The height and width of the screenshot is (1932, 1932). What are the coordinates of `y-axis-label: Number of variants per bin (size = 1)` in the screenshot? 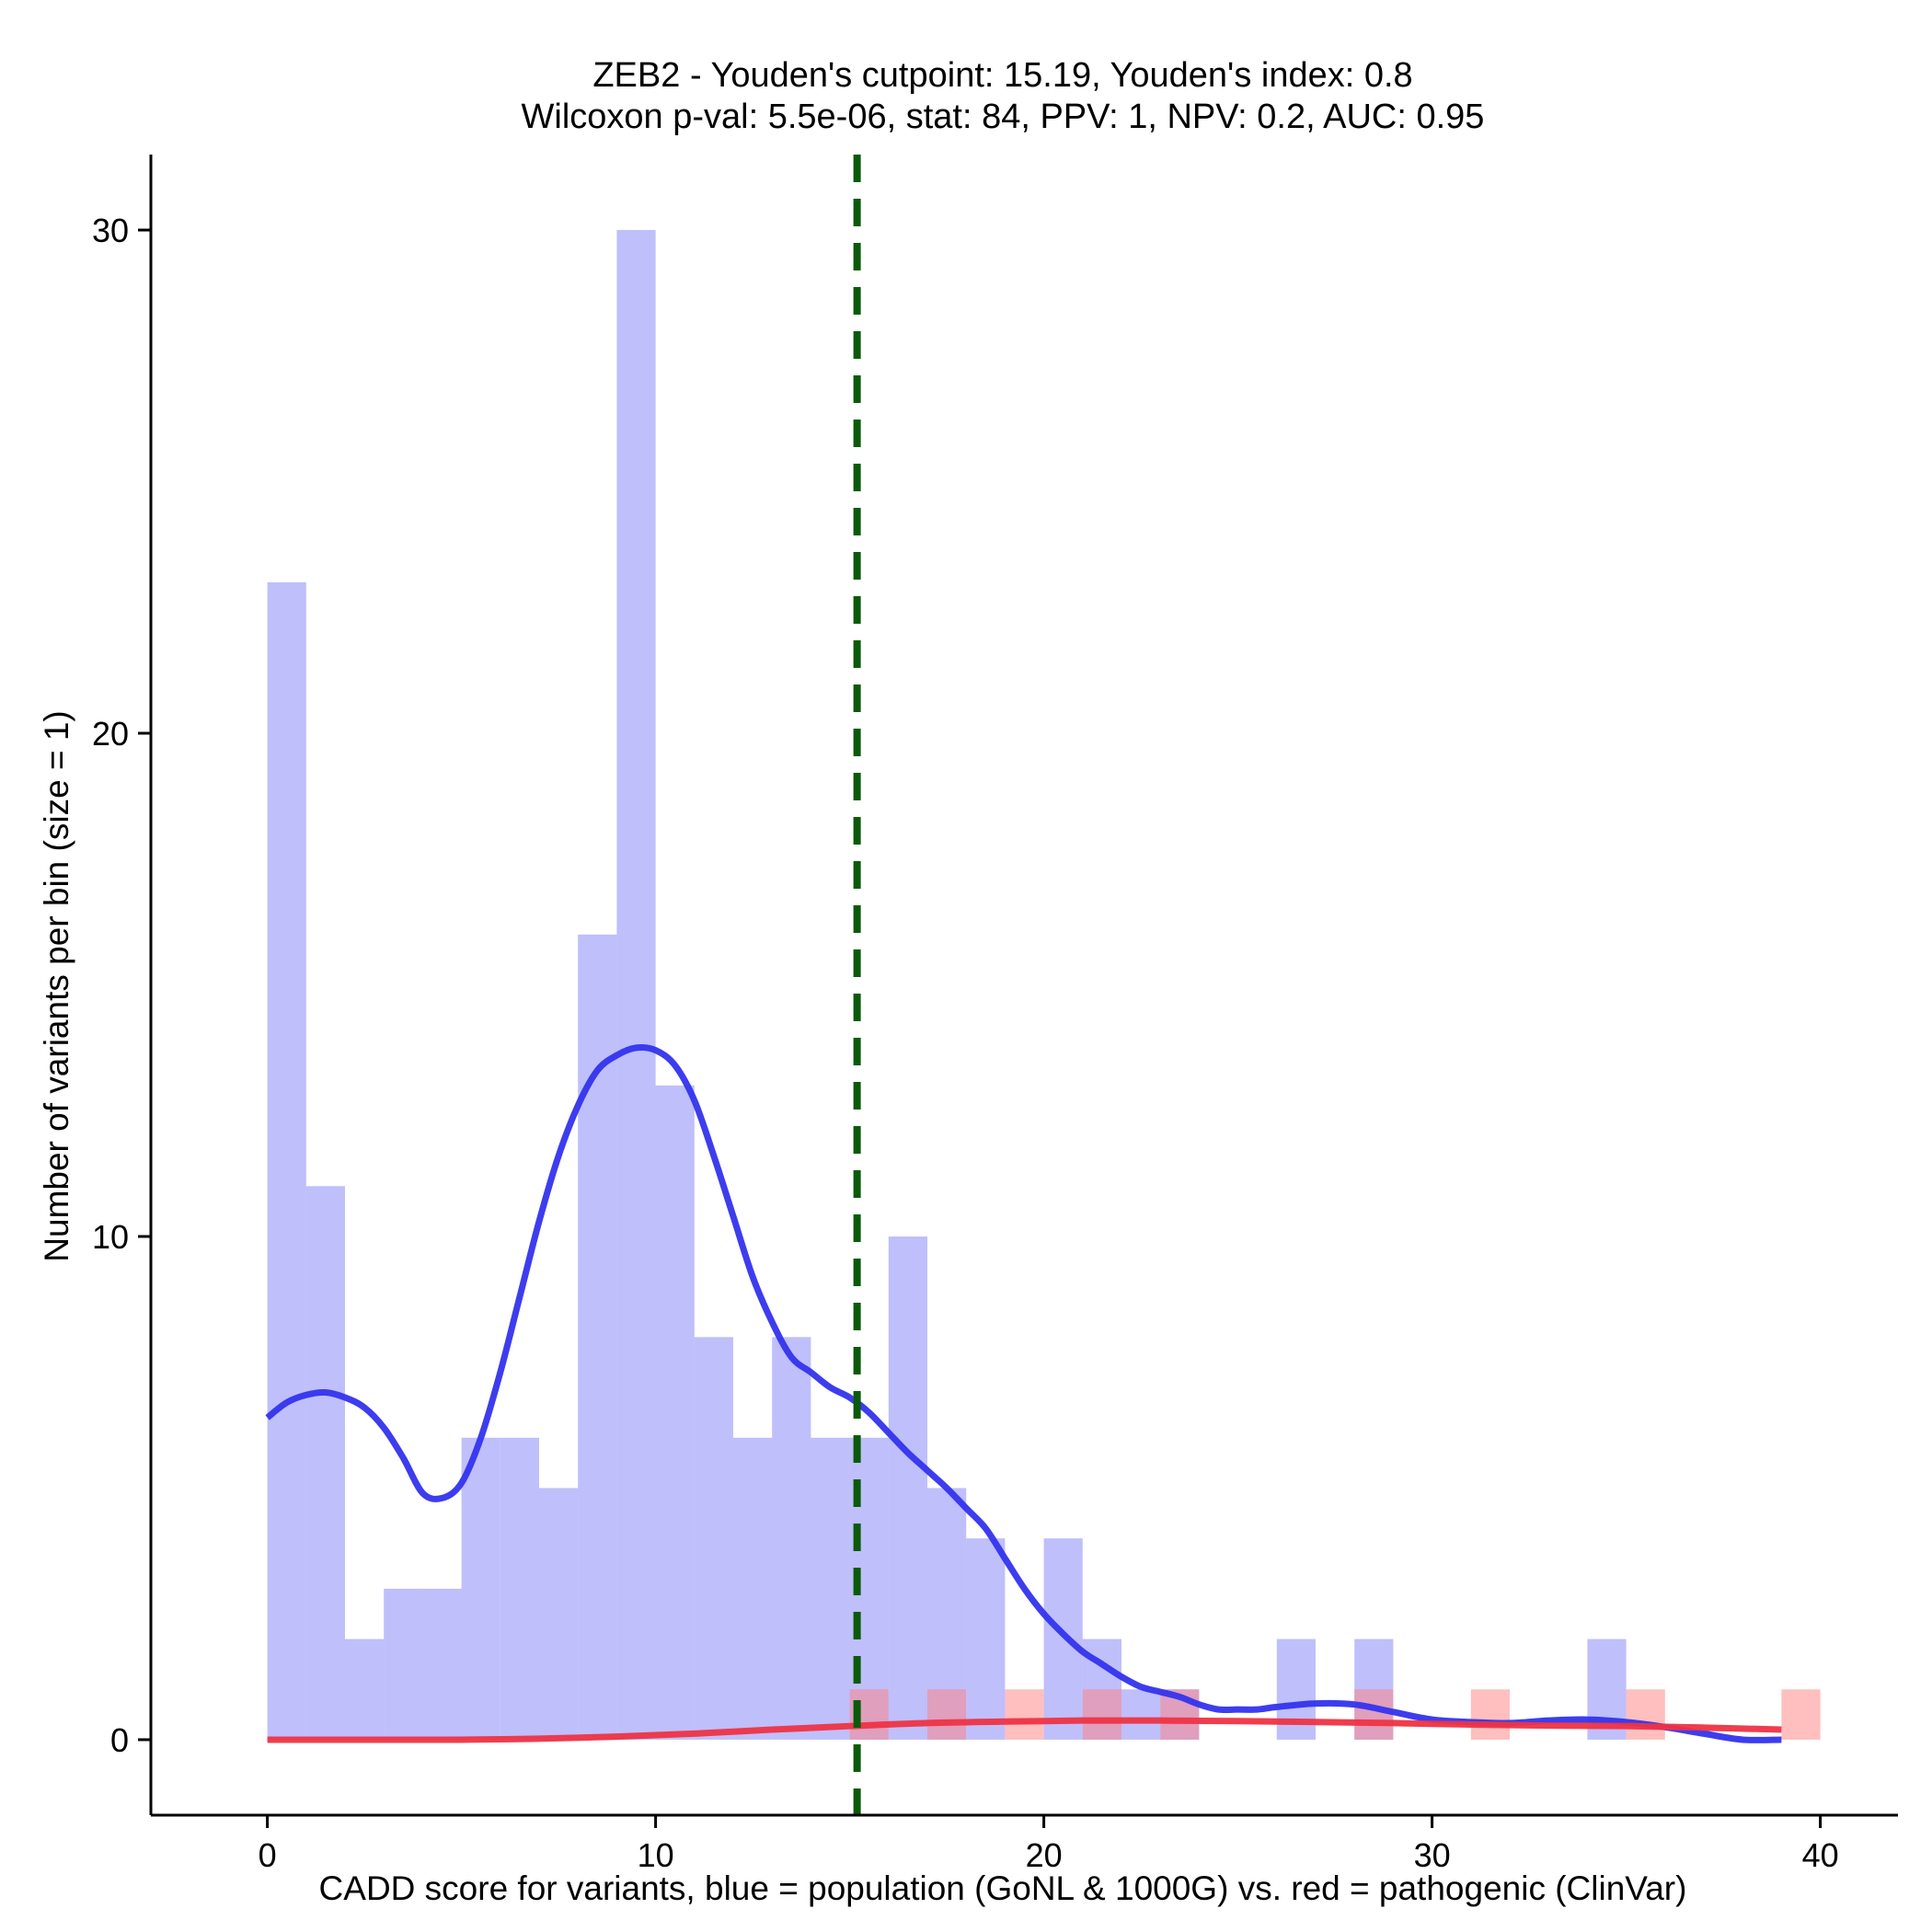 It's located at (56, 985).